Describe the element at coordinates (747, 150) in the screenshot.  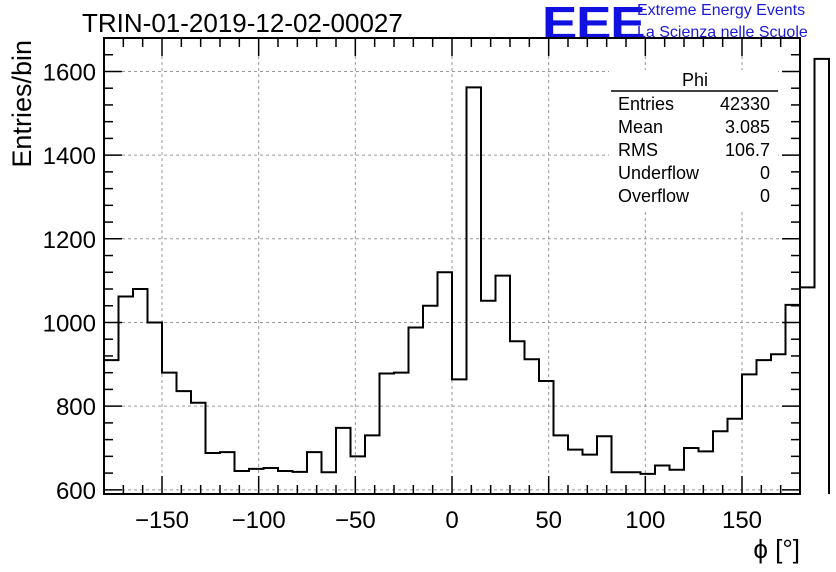
I see `stats-value: 106.7` at that location.